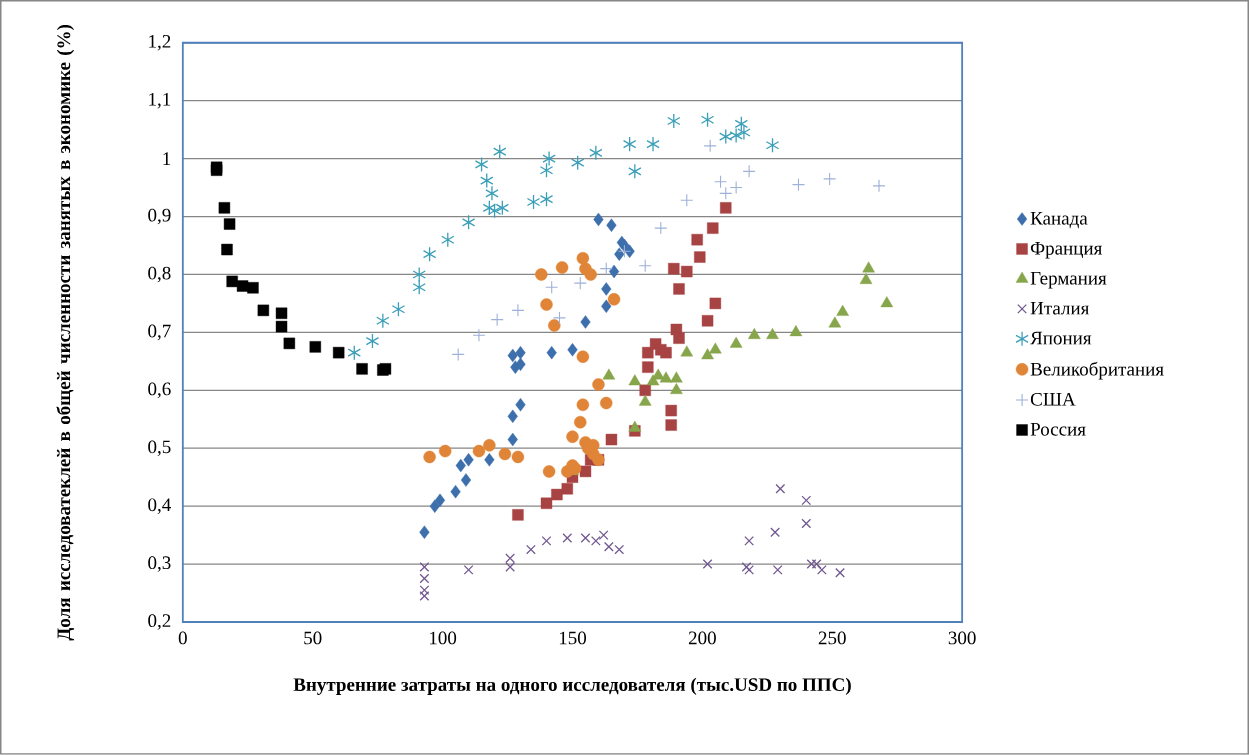 The image size is (1249, 755). What do you see at coordinates (1053, 399) in the screenshot?
I see `legend-label: США` at bounding box center [1053, 399].